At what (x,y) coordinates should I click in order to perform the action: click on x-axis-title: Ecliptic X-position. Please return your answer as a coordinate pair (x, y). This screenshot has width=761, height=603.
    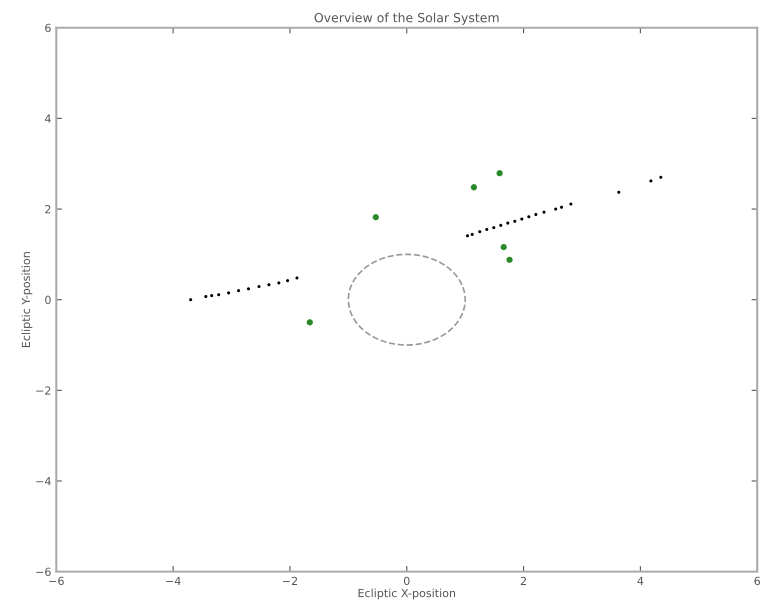
    Looking at the image, I should click on (407, 594).